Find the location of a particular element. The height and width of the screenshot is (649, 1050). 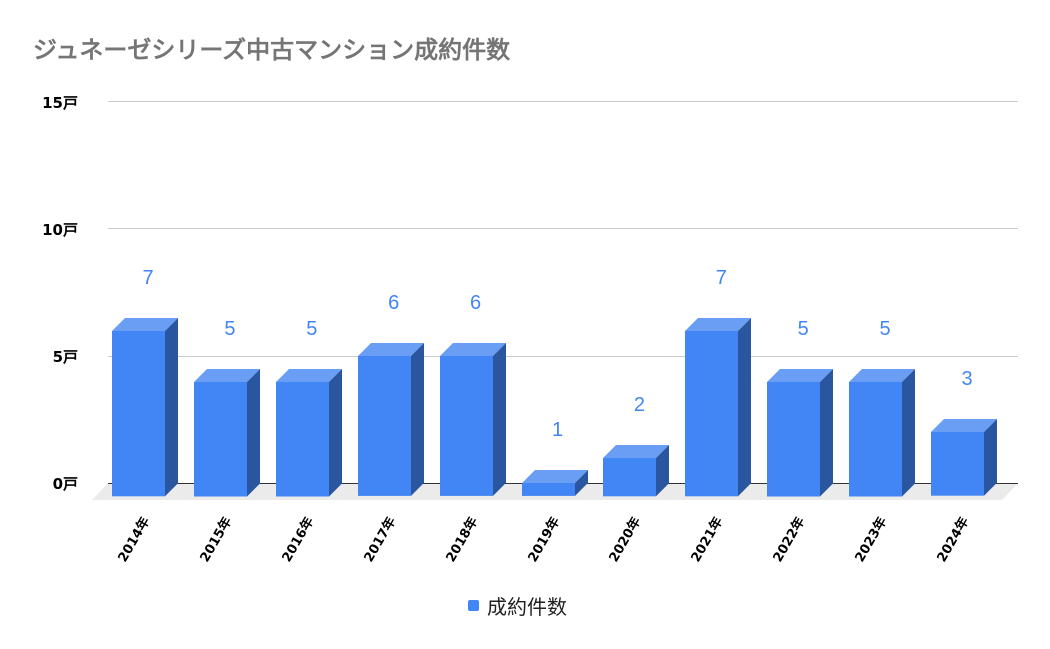

x-tick-label: 2021年 is located at coordinates (707, 539).